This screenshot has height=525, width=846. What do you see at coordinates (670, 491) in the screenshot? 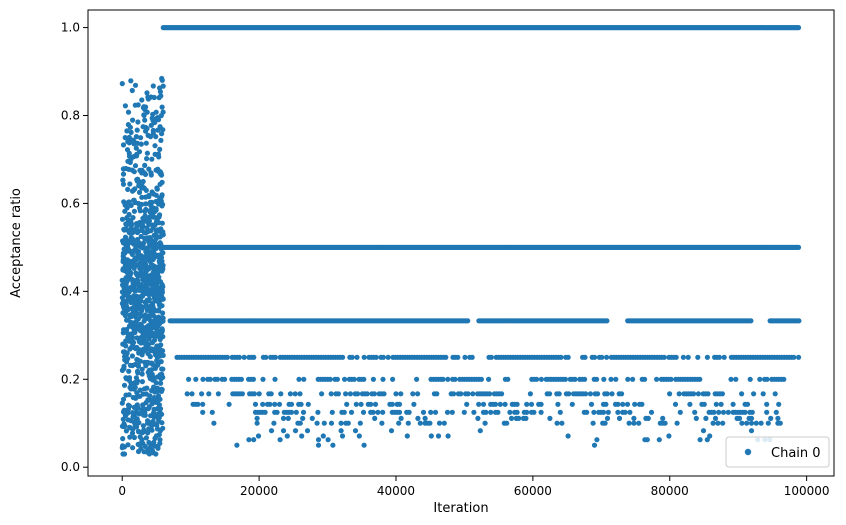
I see `x-tick-label: 80000` at bounding box center [670, 491].